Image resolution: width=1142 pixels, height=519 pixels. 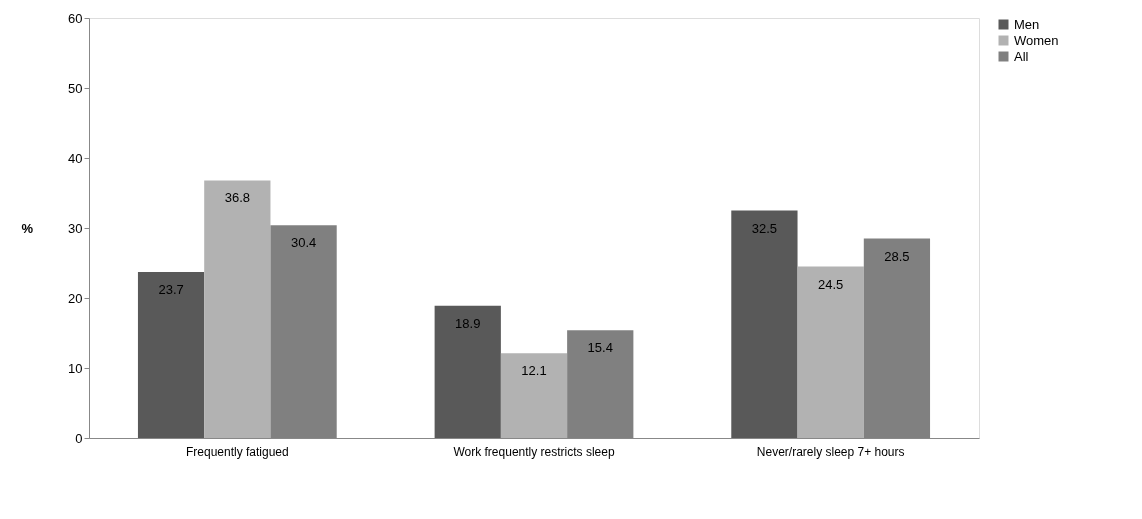 What do you see at coordinates (171, 290) in the screenshot?
I see `data-label: 23.7` at bounding box center [171, 290].